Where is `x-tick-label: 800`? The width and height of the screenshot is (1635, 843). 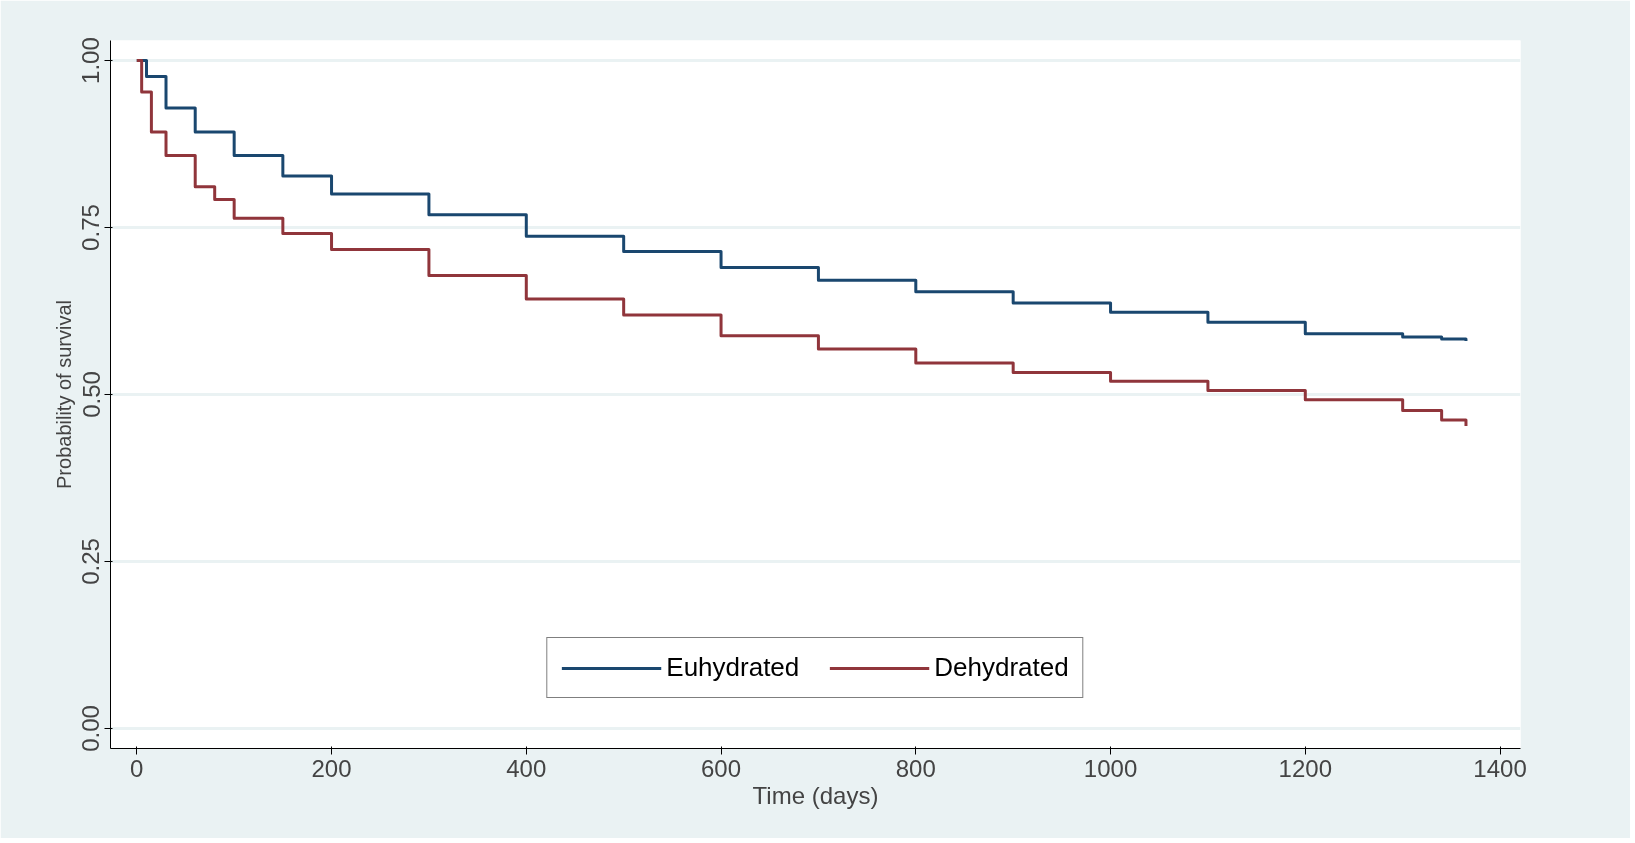 x-tick-label: 800 is located at coordinates (915, 768).